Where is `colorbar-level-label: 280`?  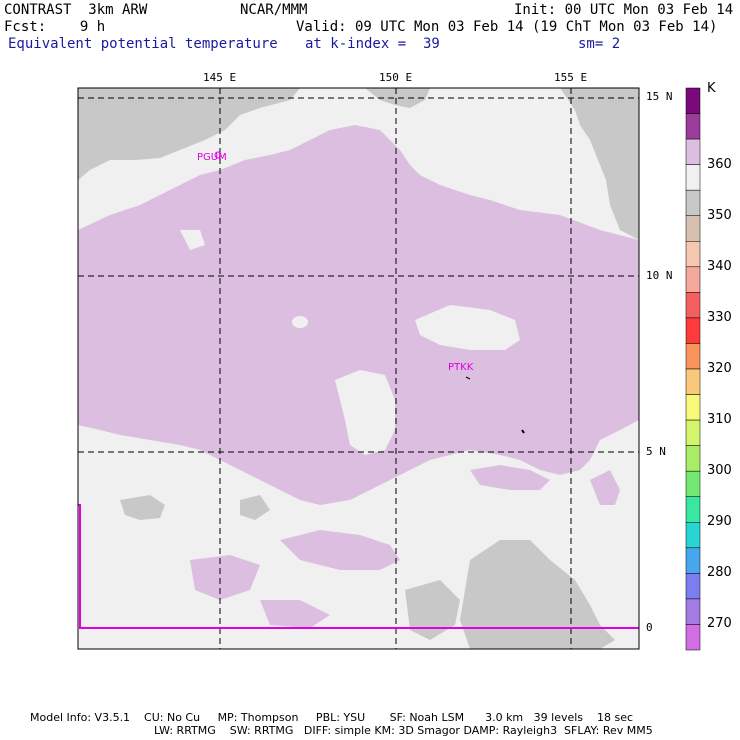
colorbar-level-label: 280 is located at coordinates (719, 573).